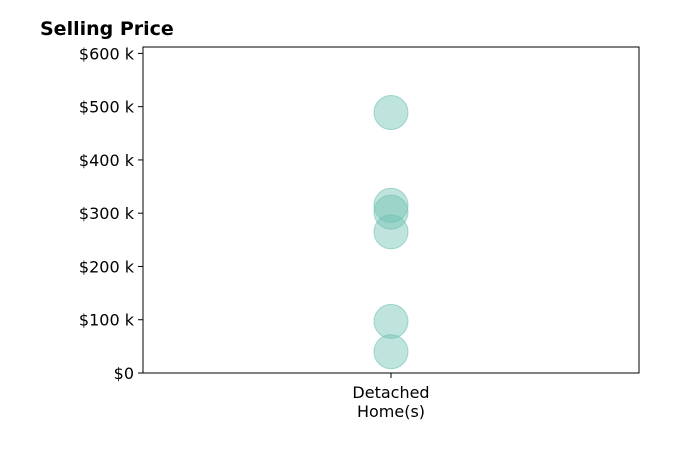 Image resolution: width=679 pixels, height=462 pixels. I want to click on x-tick-label: Detached Home(s), so click(390, 402).